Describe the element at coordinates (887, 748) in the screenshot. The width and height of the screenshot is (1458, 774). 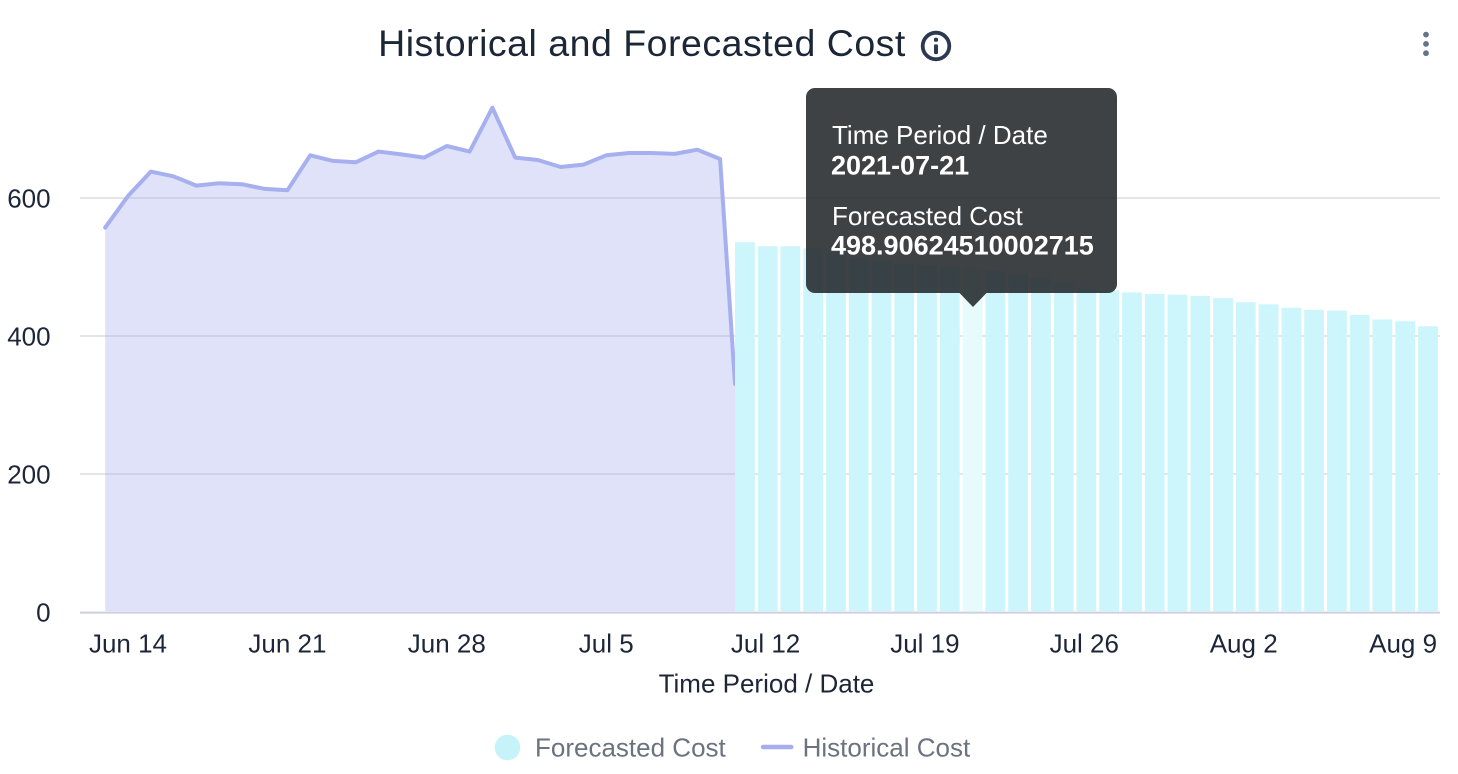
I see `svg-text: Historical Cost` at that location.